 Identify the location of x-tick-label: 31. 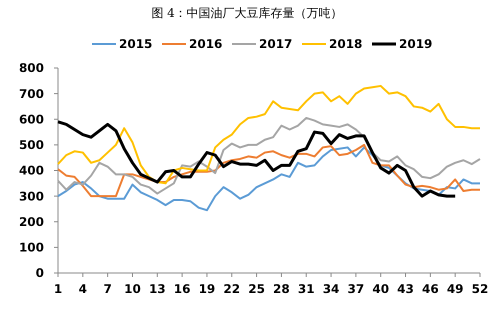
(306, 289).